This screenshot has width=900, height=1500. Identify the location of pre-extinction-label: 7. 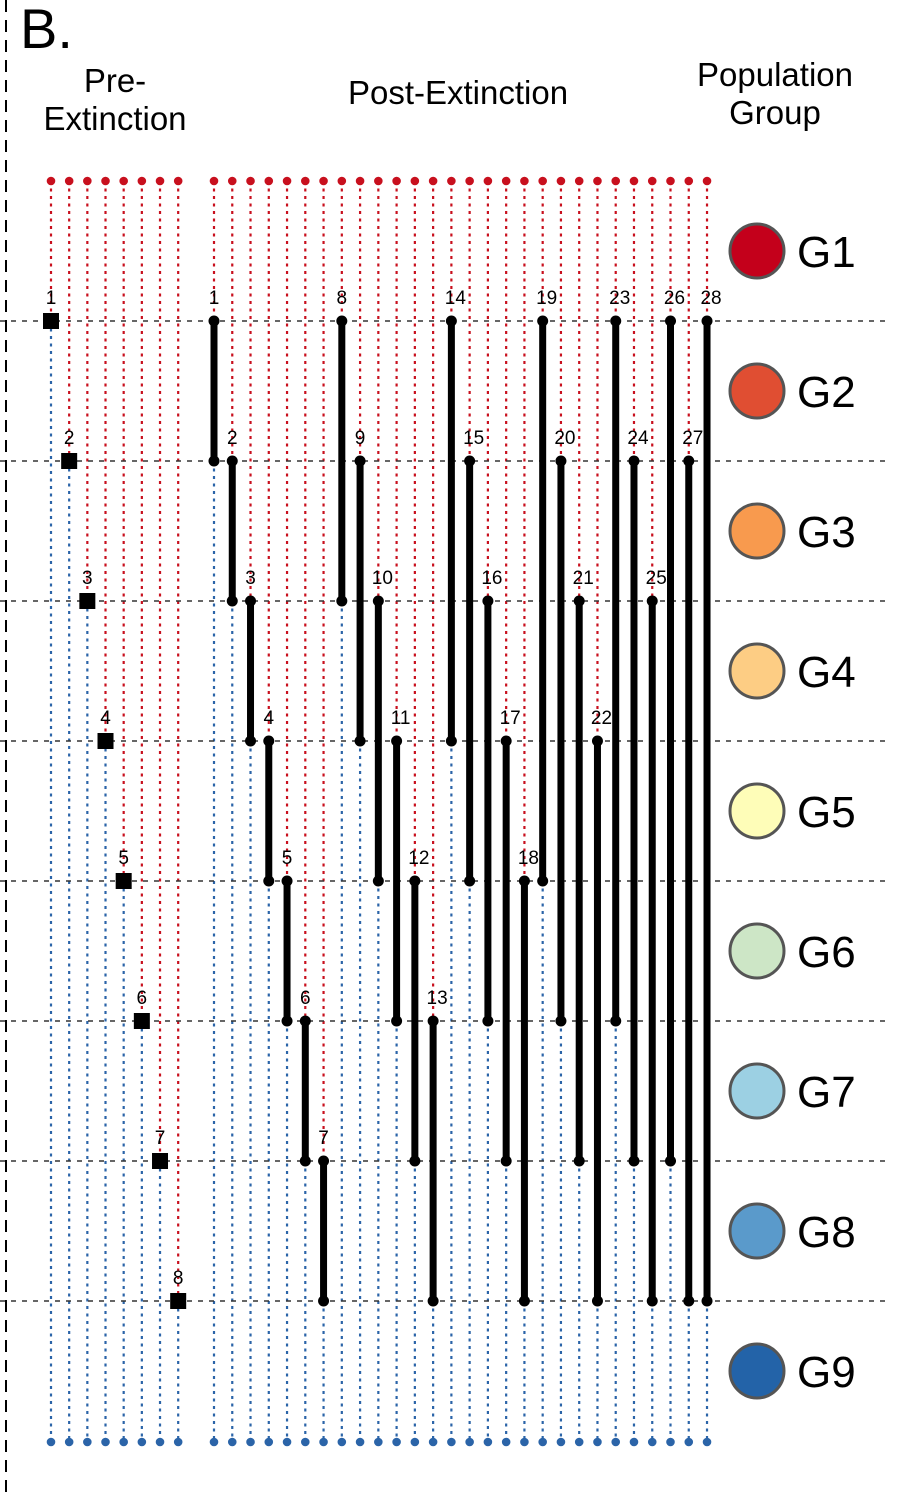
(160, 1138).